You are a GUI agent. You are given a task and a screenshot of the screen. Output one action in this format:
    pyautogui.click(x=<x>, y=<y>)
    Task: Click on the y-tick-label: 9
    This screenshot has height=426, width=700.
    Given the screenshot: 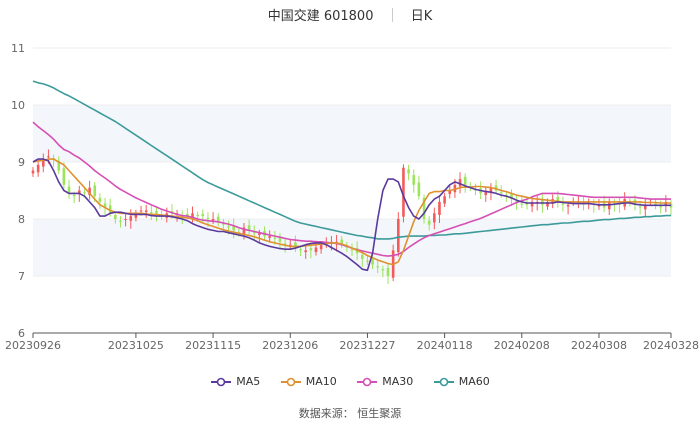 What is the action you would take?
    pyautogui.click(x=21, y=162)
    